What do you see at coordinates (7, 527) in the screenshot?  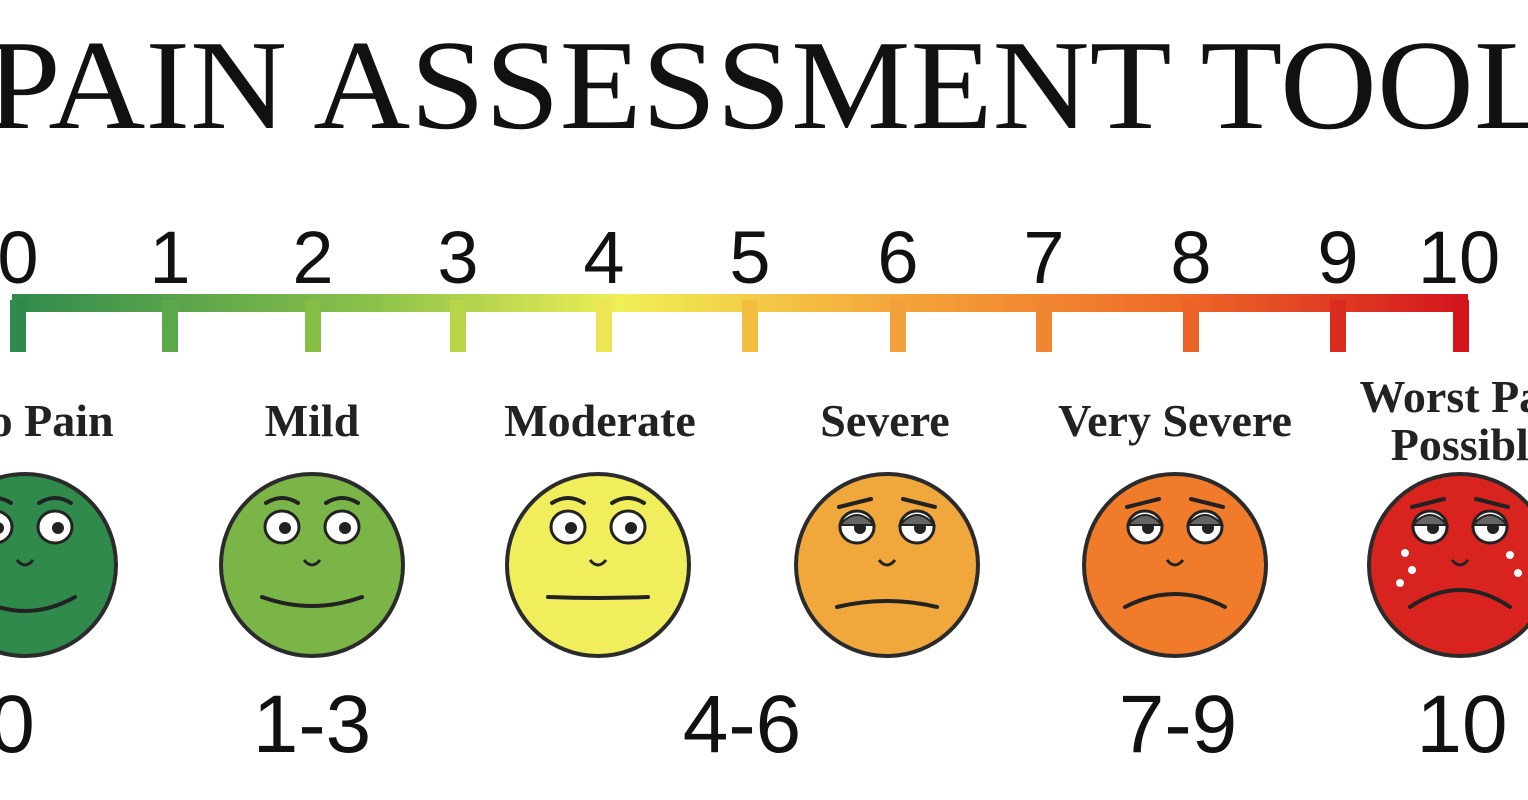 I see `eye` at bounding box center [7, 527].